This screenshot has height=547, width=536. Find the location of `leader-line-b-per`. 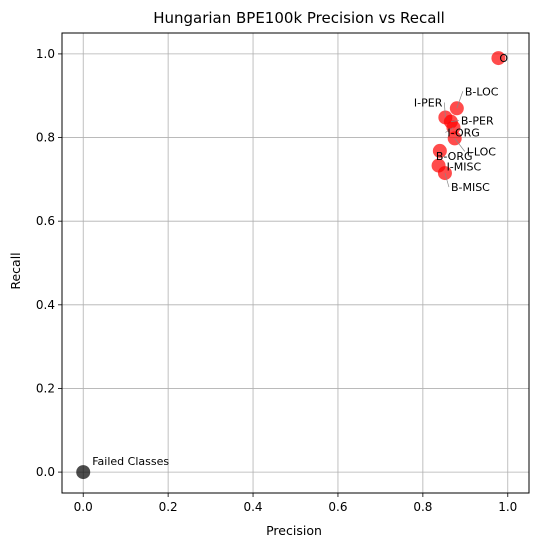

leader-line-b-per is located at coordinates (454, 121).